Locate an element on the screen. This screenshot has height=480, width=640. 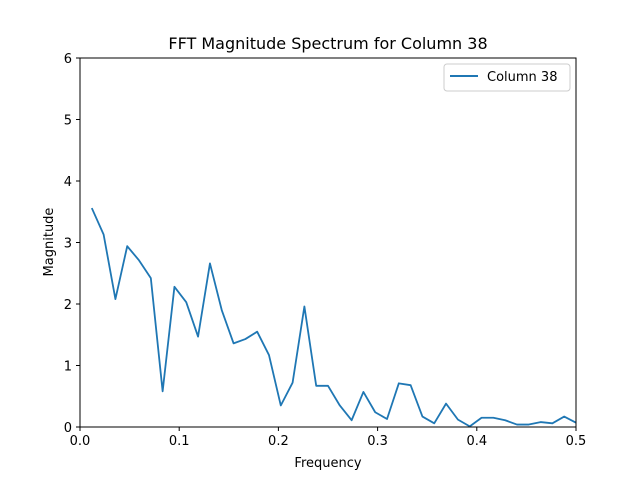
y-tick-label: 6 is located at coordinates (68, 59).